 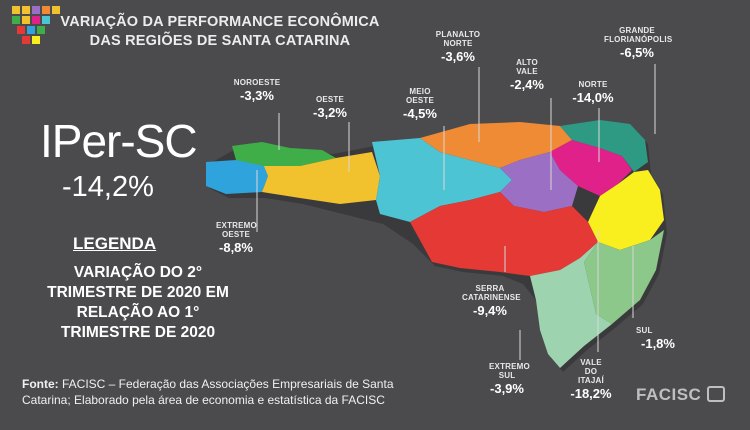 I want to click on region-name: ALTO VALE, so click(x=527, y=67).